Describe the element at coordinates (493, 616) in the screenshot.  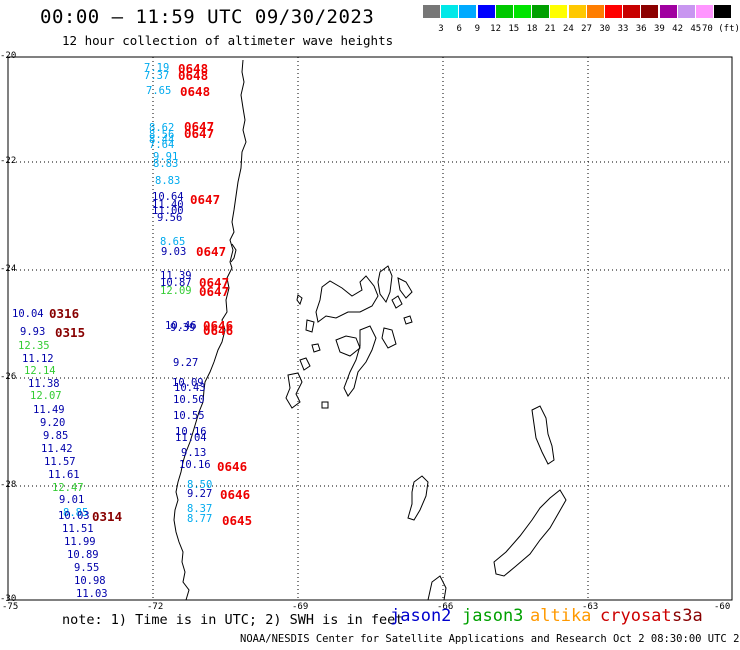
I see `satellite-name: jason3` at that location.